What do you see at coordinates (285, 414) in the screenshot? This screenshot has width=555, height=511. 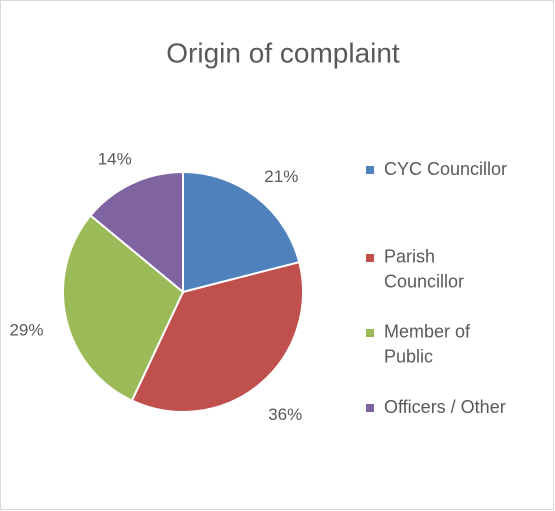 I see `data-label: 36%` at bounding box center [285, 414].